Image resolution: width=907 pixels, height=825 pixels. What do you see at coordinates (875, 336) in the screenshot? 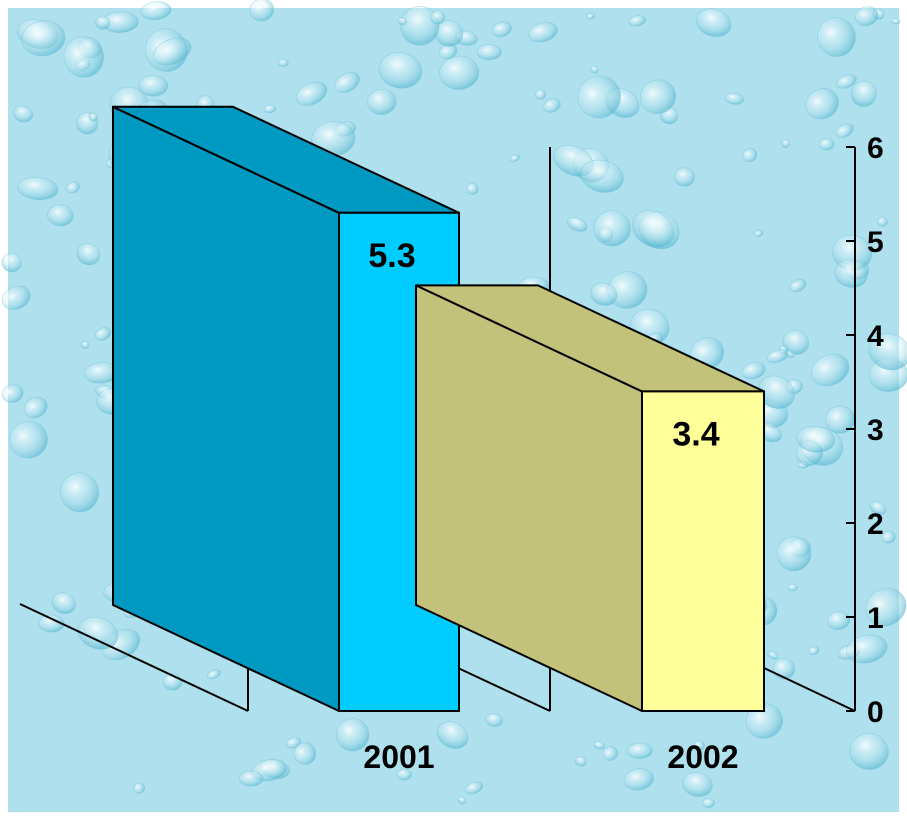
I see `y-tick-label: 4` at bounding box center [875, 336].